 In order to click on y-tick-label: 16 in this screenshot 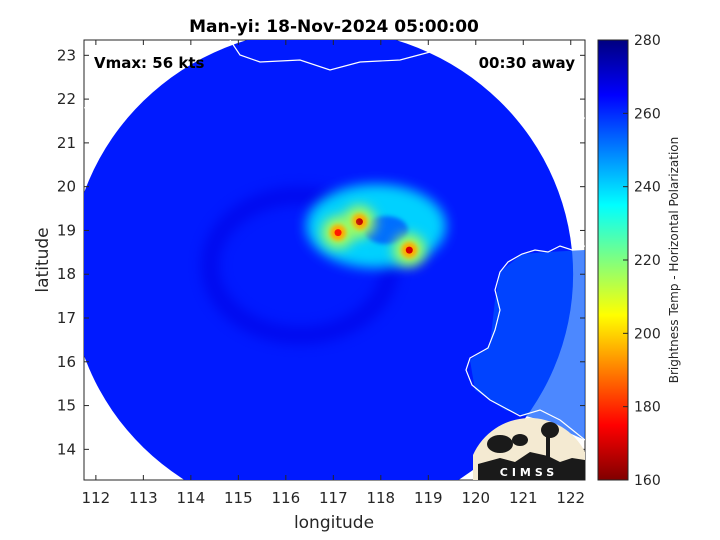, I will do `click(66, 362)`.